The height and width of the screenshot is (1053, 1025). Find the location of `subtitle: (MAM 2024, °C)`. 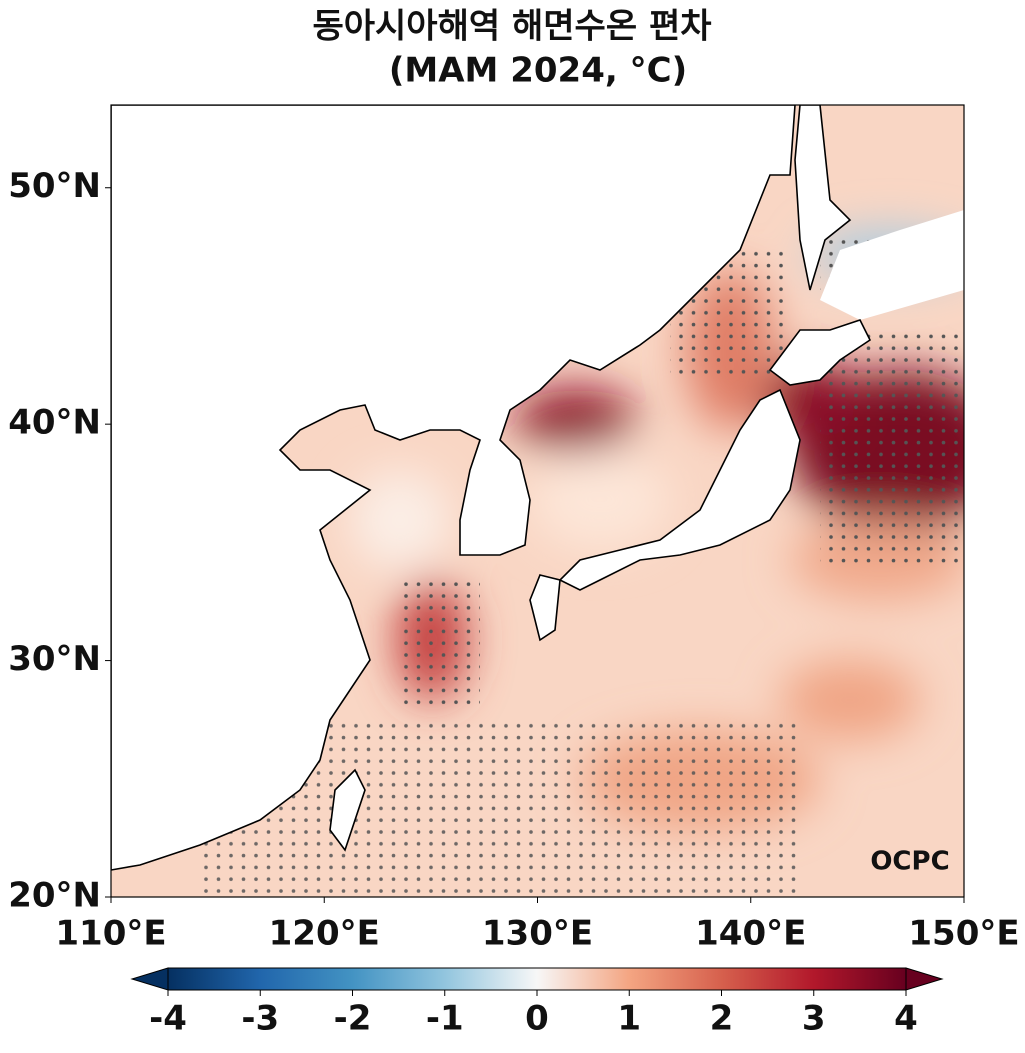

subtitle: (MAM 2024, °C) is located at coordinates (538, 71).